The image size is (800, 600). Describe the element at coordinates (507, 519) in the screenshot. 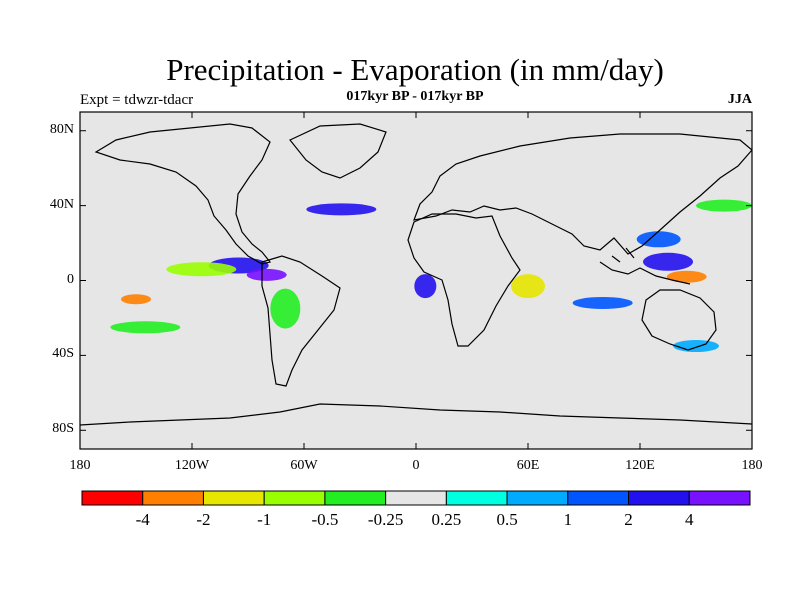

I see `colorbar-label: 0.5` at that location.